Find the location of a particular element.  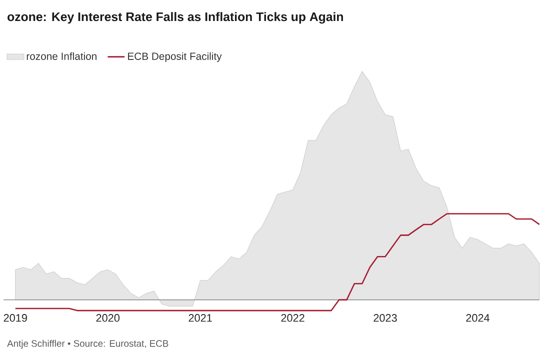

x-tick-label: 2021 is located at coordinates (200, 318).